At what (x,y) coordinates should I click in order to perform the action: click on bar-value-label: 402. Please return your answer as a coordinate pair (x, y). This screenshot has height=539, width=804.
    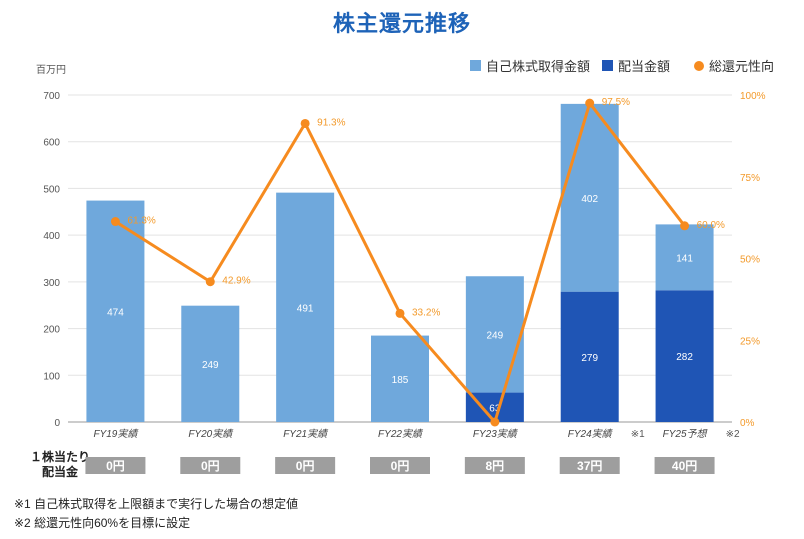
    Looking at the image, I should click on (589, 199).